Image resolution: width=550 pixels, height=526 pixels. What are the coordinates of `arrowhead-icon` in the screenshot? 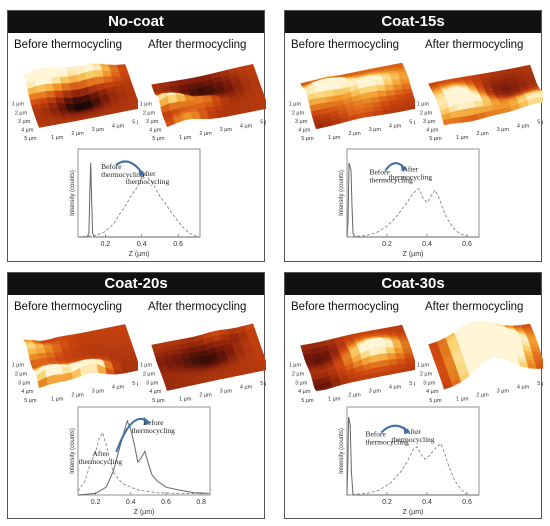 It's located at (404, 167).